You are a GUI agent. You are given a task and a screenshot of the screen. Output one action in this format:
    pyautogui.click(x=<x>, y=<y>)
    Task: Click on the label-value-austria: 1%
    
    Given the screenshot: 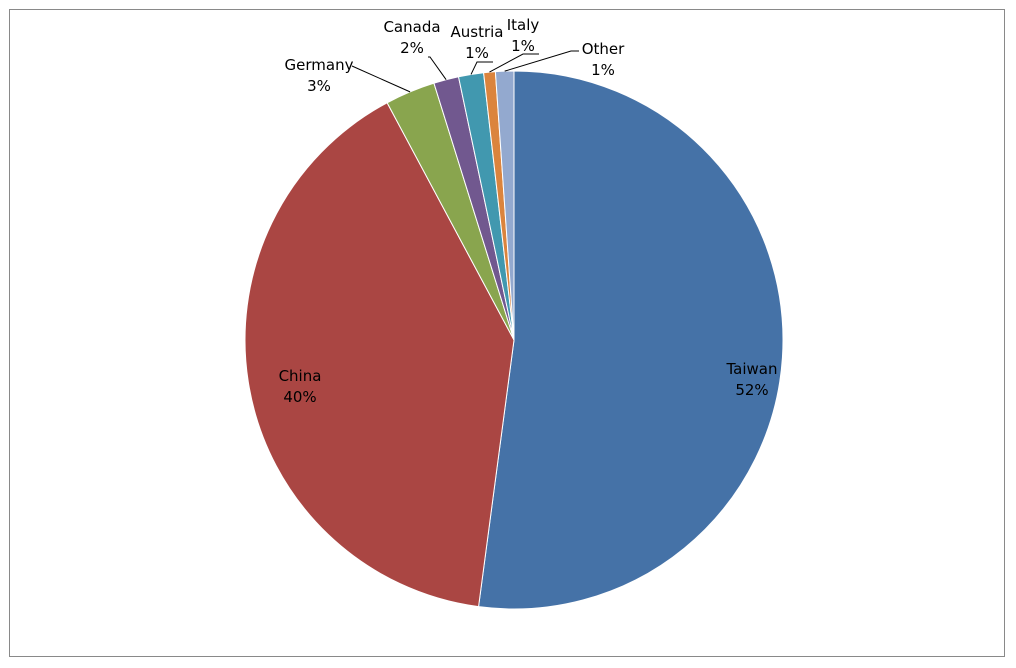 What is the action you would take?
    pyautogui.click(x=477, y=53)
    